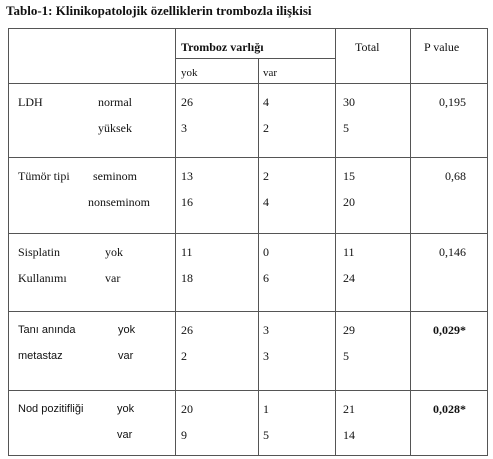 This screenshot has width=493, height=459. Describe the element at coordinates (30, 102) in the screenshot. I see `row-label: LDH` at that location.